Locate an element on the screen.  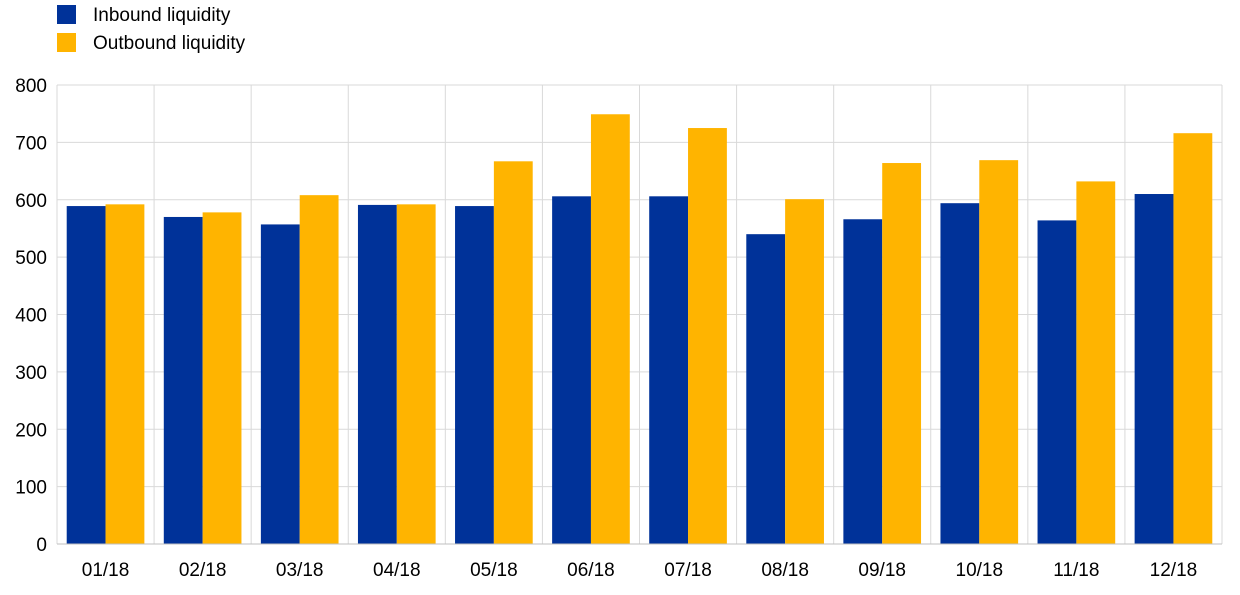
x-tick-label: 04/18 is located at coordinates (397, 570).